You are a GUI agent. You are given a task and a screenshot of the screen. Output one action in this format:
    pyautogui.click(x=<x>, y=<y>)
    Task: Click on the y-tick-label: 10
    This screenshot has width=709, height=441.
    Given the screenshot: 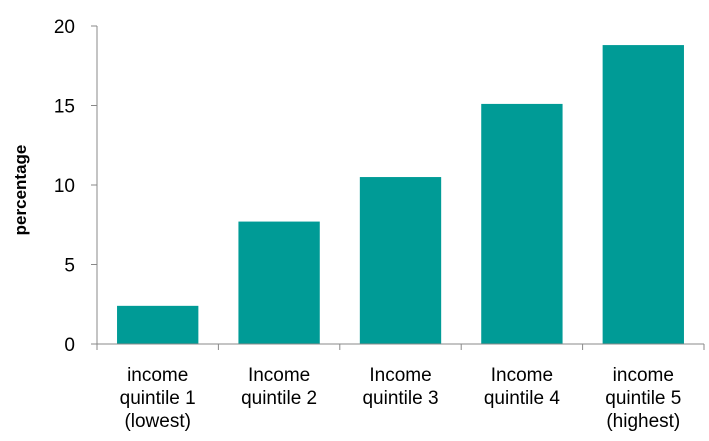 What is the action you would take?
    pyautogui.click(x=64, y=186)
    